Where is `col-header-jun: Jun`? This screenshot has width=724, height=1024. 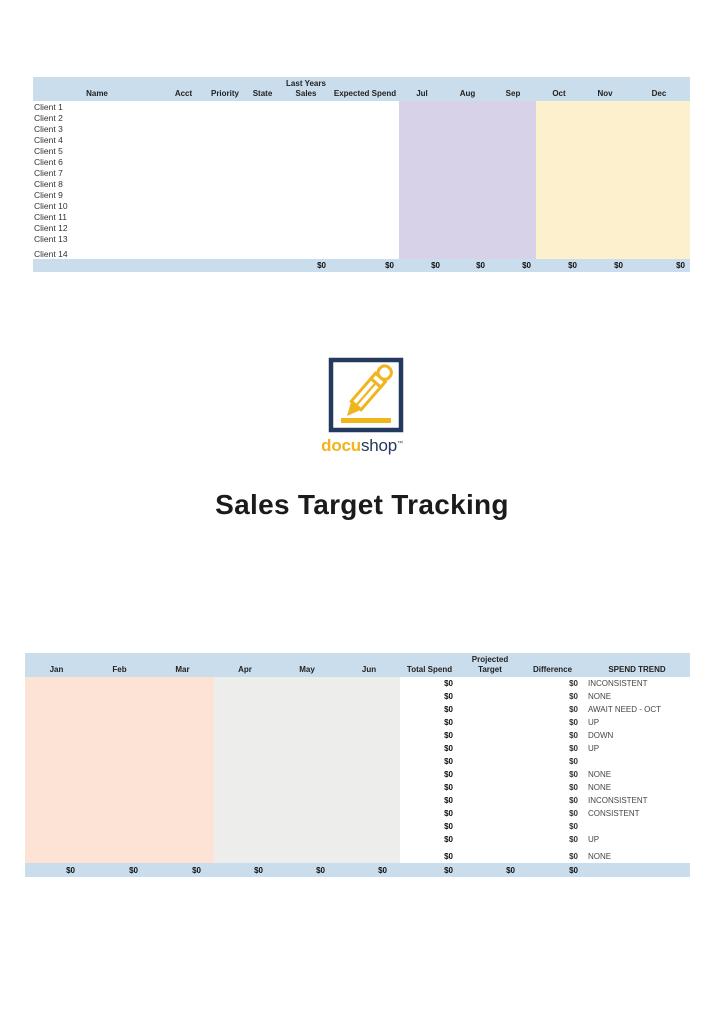 col-header-jun: Jun is located at coordinates (369, 665).